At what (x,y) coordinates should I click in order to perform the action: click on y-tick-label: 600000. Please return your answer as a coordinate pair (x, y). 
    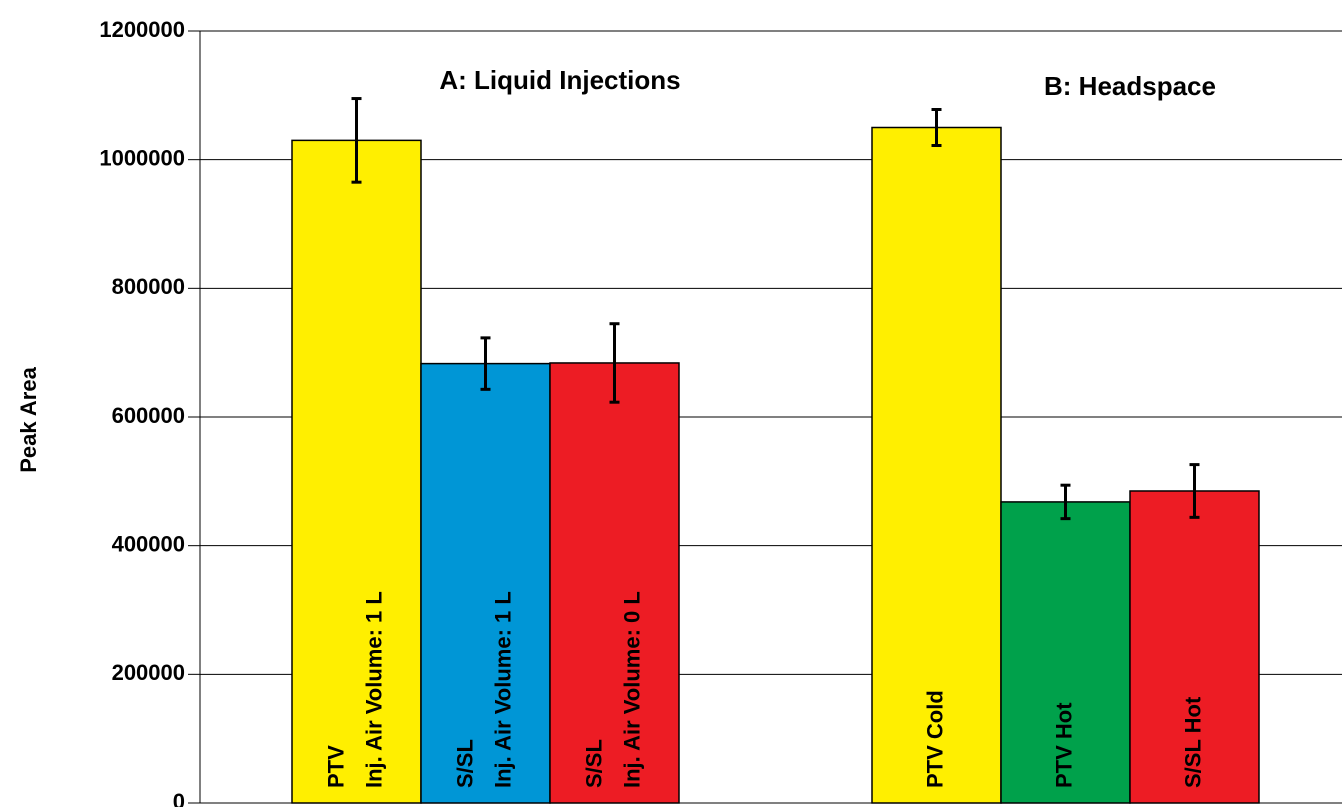
    Looking at the image, I should click on (148, 415).